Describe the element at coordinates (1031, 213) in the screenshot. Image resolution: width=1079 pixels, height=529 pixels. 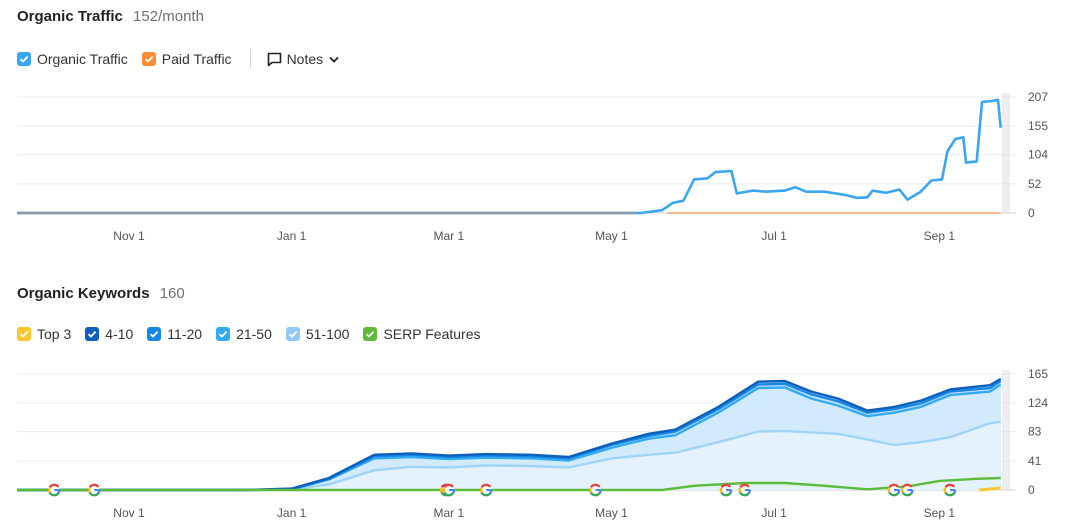
I see `y-tick-label: 0` at that location.